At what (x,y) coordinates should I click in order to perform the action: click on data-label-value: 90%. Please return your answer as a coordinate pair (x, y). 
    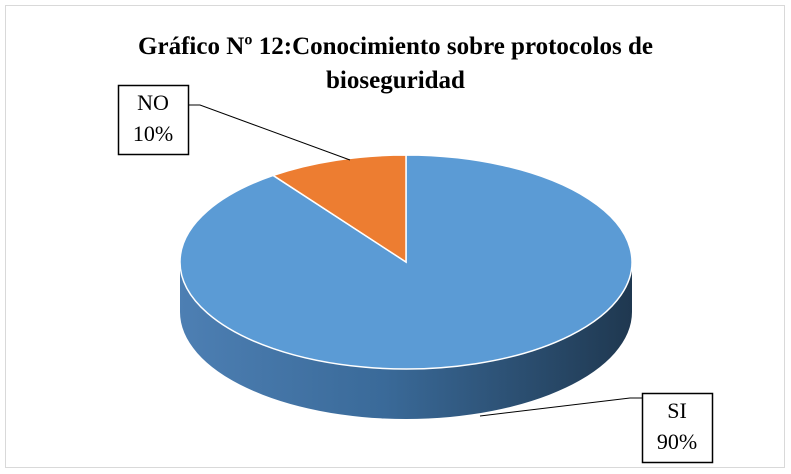
    Looking at the image, I should click on (677, 441).